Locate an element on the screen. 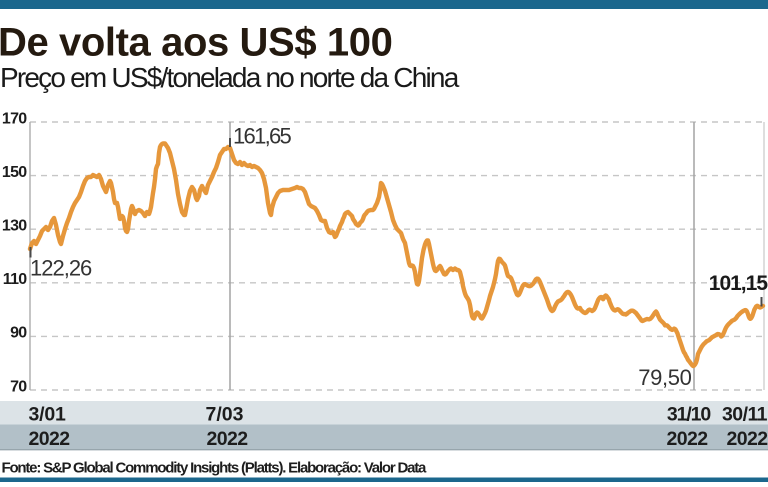 This screenshot has width=768, height=487. svg-text: 3/01 is located at coordinates (48, 415).